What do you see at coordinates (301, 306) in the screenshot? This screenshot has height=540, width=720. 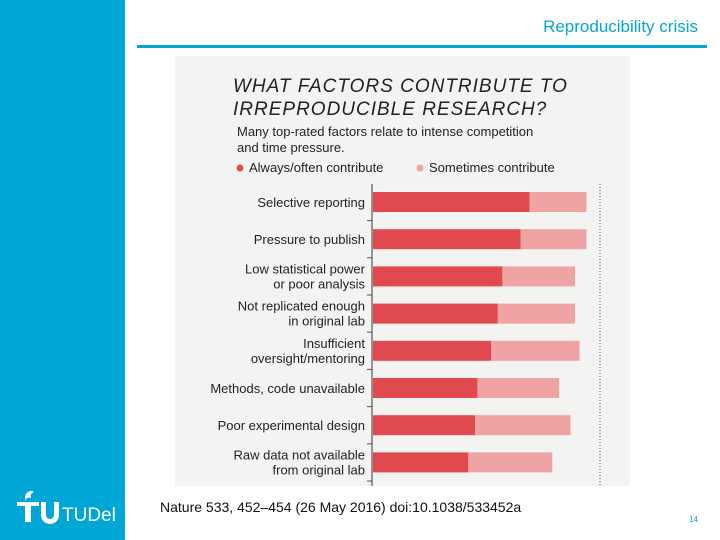 I see `category-label-line: Not replicated enough` at bounding box center [301, 306].